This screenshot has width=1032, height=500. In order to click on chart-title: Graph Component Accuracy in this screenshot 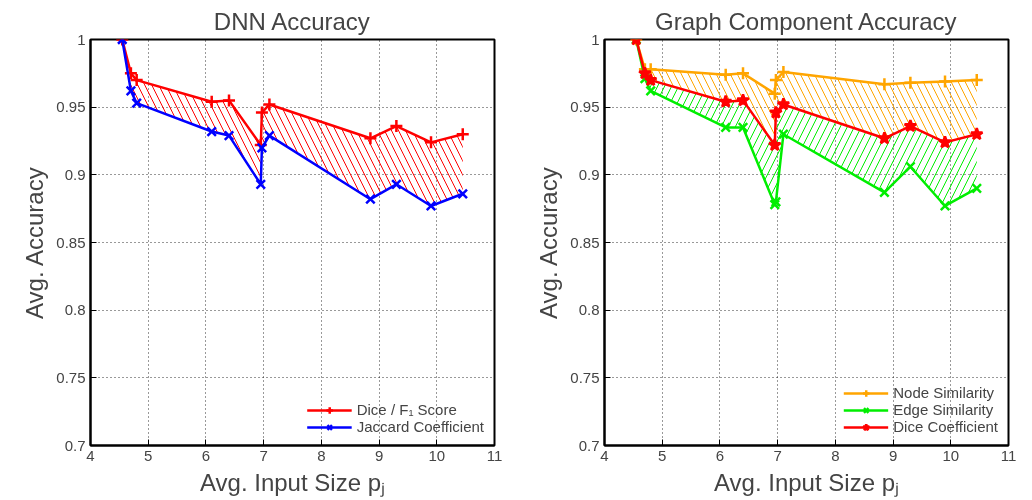, I will do `click(806, 21)`.